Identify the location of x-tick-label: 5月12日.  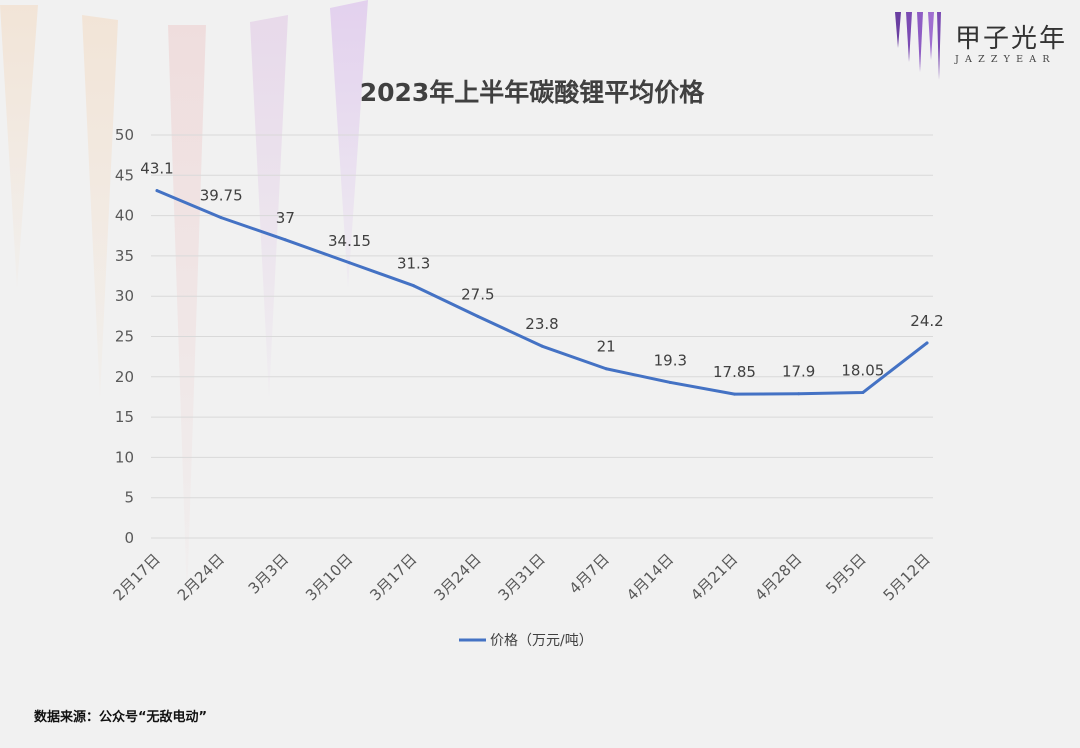
(907, 577).